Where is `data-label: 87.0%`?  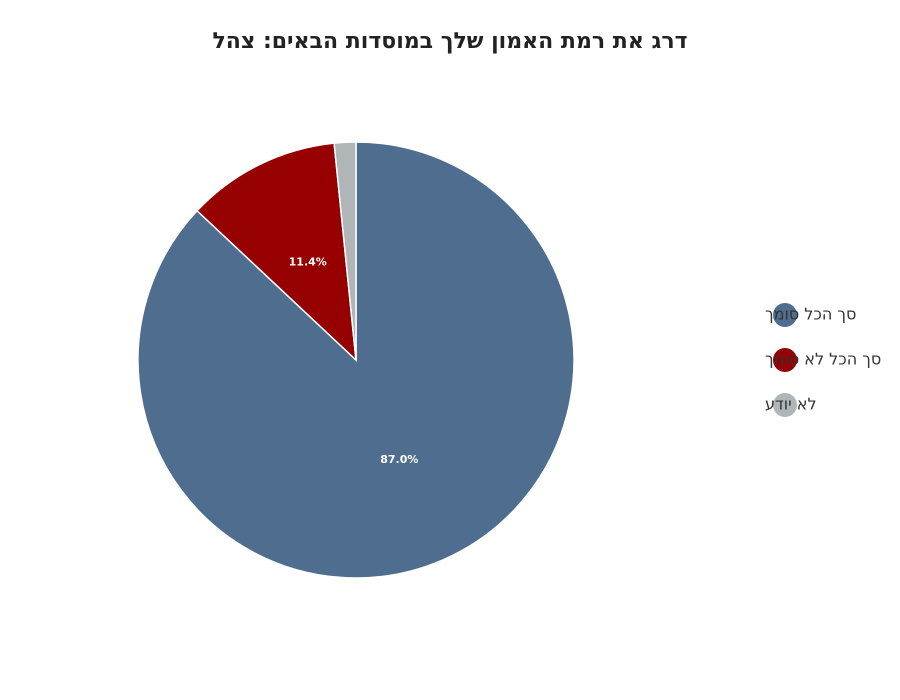 data-label: 87.0% is located at coordinates (399, 459).